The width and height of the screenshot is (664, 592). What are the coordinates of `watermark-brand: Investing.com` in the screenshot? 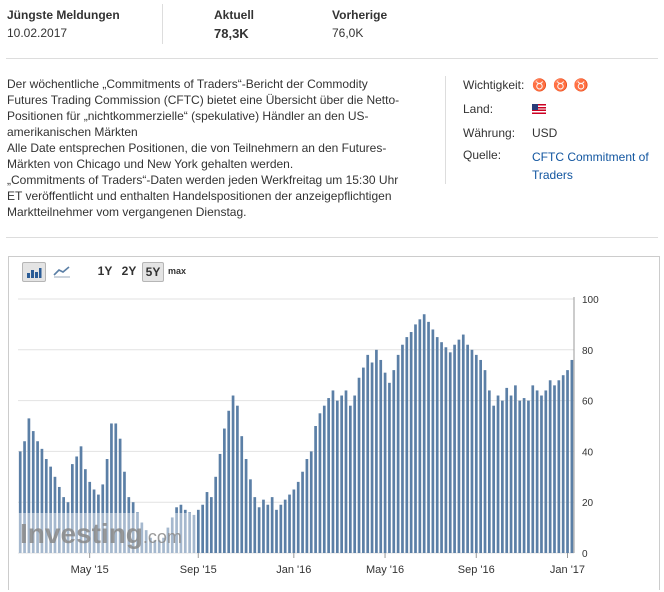 It's located at (101, 533).